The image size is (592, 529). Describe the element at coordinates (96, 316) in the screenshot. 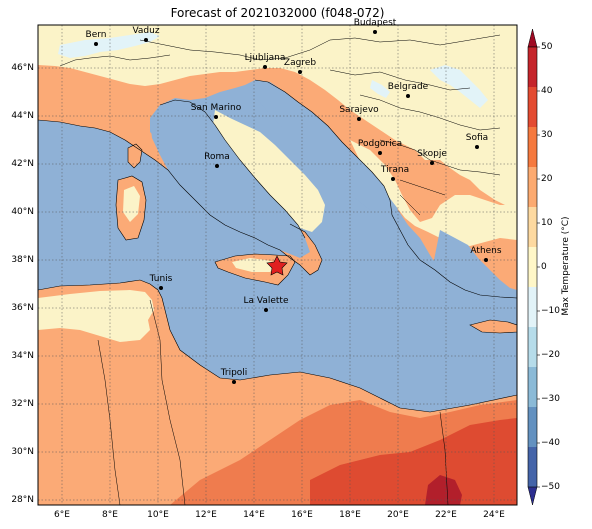

I see `tunisia-cool-zone` at that location.